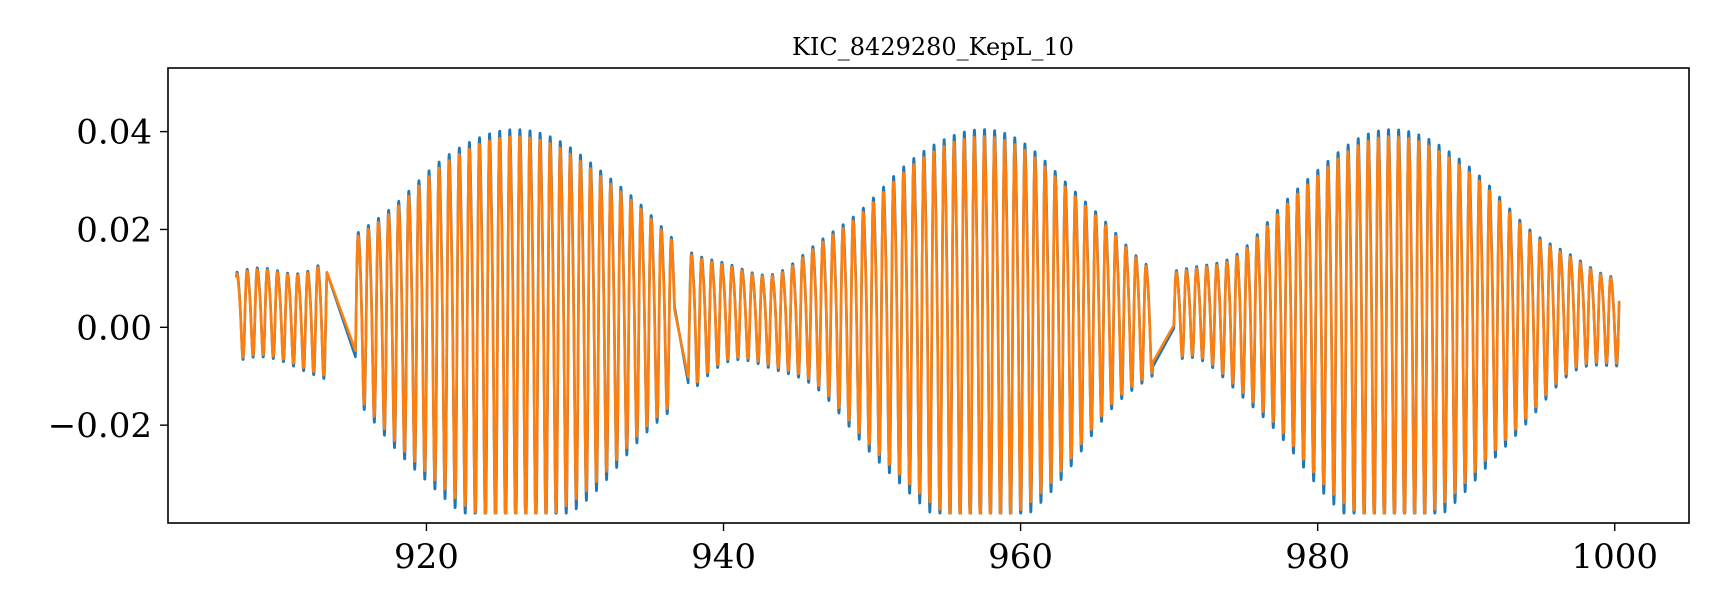 This screenshot has width=1715, height=609. Describe the element at coordinates (114, 133) in the screenshot. I see `y-tick-label: 0.04` at that location.